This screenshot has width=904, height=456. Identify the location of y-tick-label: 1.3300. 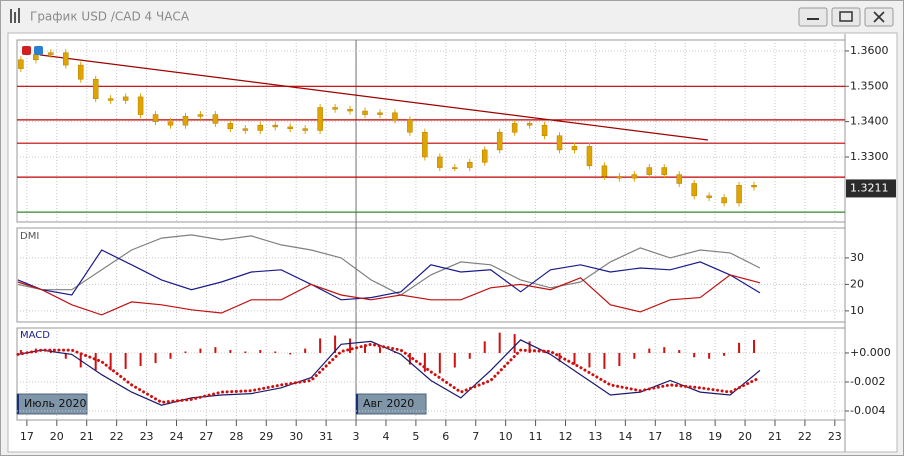
(869, 156).